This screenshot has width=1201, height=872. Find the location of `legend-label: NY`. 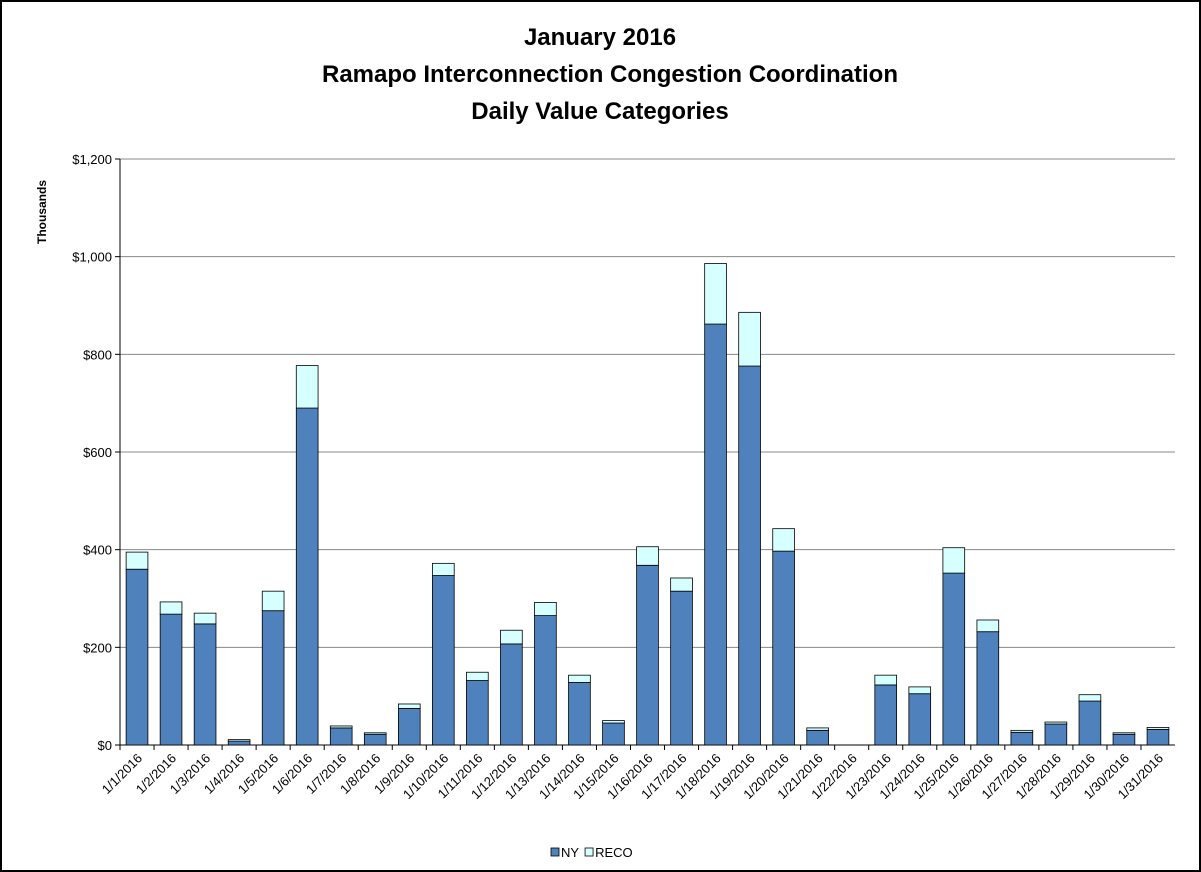

legend-label: NY is located at coordinates (570, 852).